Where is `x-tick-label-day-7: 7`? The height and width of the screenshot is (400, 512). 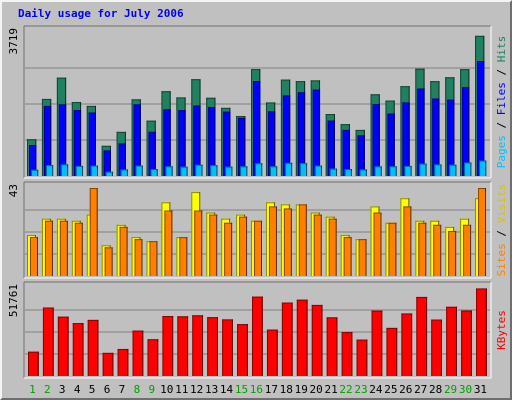
x-tick-label-day-7: 7 is located at coordinates (122, 389).